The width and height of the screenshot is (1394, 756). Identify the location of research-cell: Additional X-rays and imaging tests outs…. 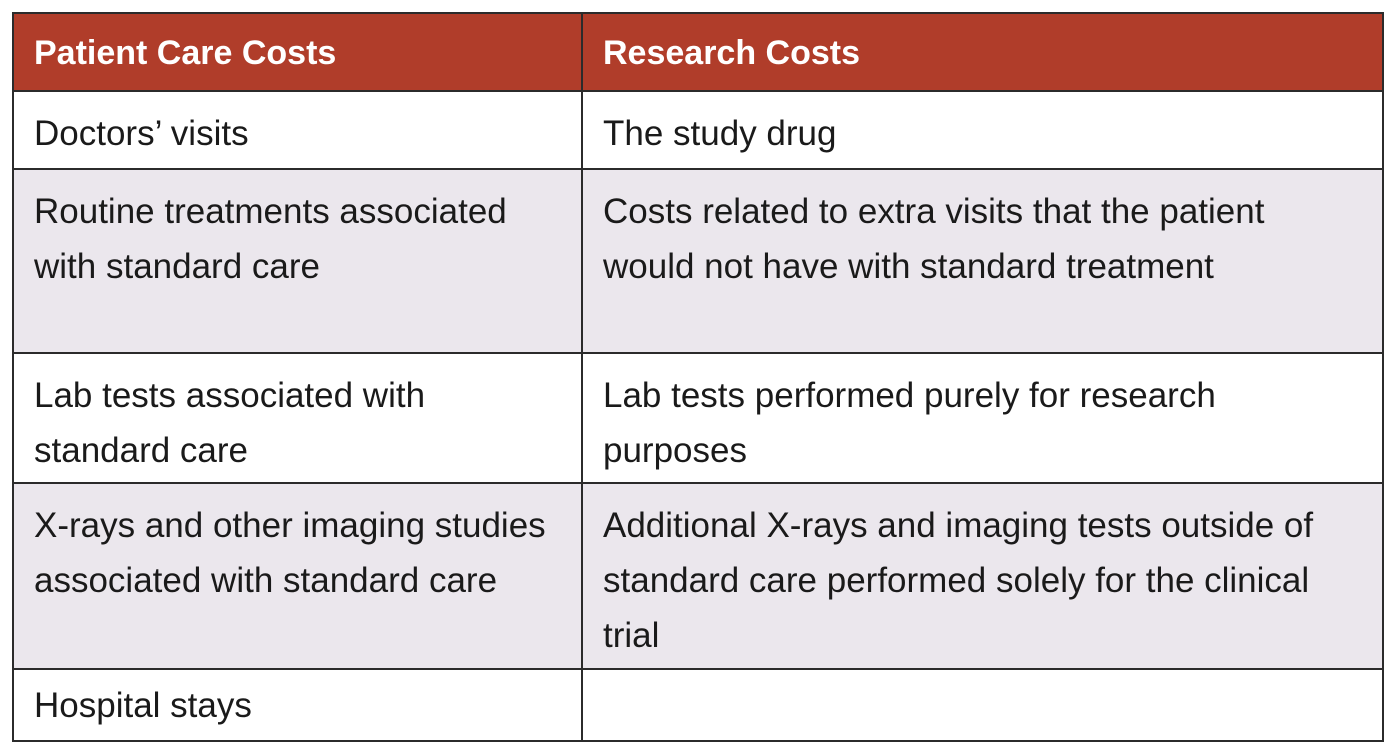
(982, 576).